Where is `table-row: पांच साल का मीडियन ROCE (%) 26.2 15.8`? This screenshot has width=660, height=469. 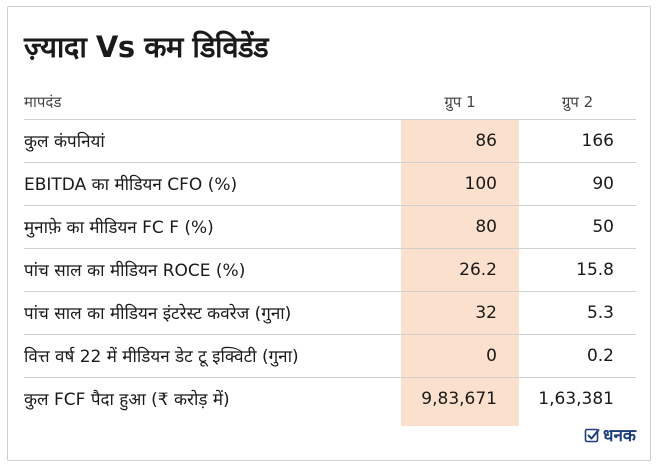 table-row: पांच साल का मीडियन ROCE (%) 26.2 15.8 is located at coordinates (330, 270).